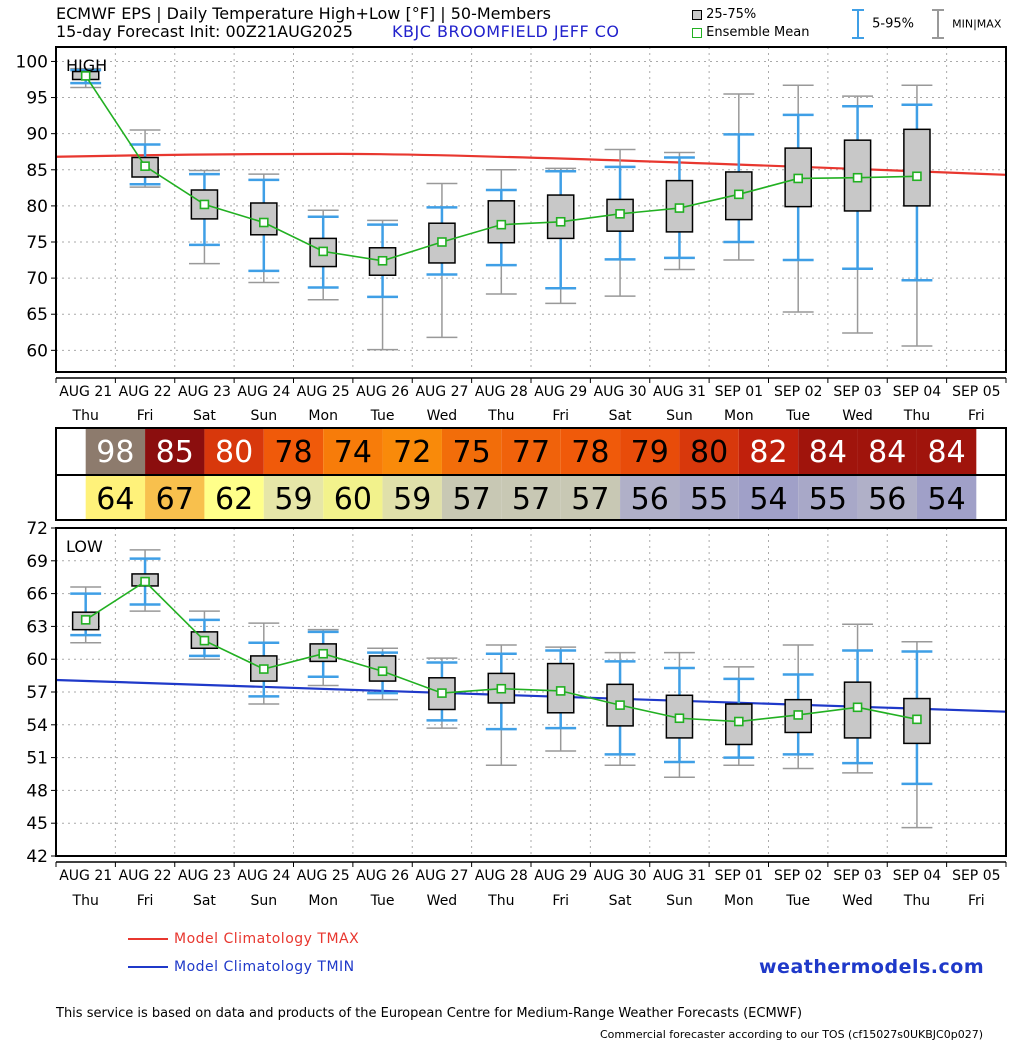 The height and width of the screenshot is (1044, 1024). Describe the element at coordinates (323, 876) in the screenshot. I see `x-date-label: AUG 25` at that location.